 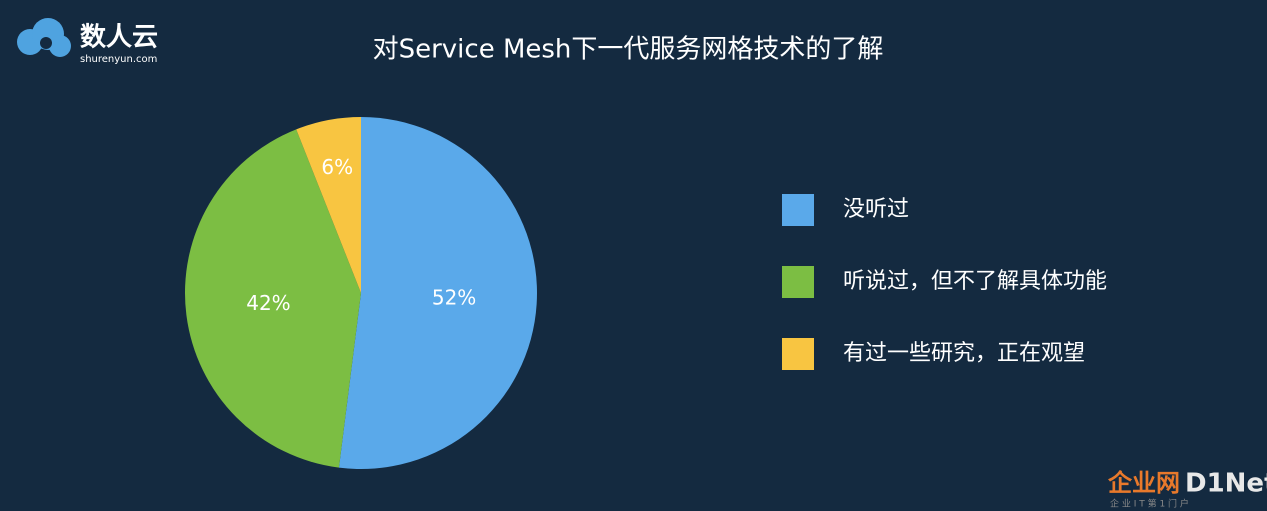 What do you see at coordinates (118, 59) in the screenshot?
I see `logo-domain: shurenyun.com` at bounding box center [118, 59].